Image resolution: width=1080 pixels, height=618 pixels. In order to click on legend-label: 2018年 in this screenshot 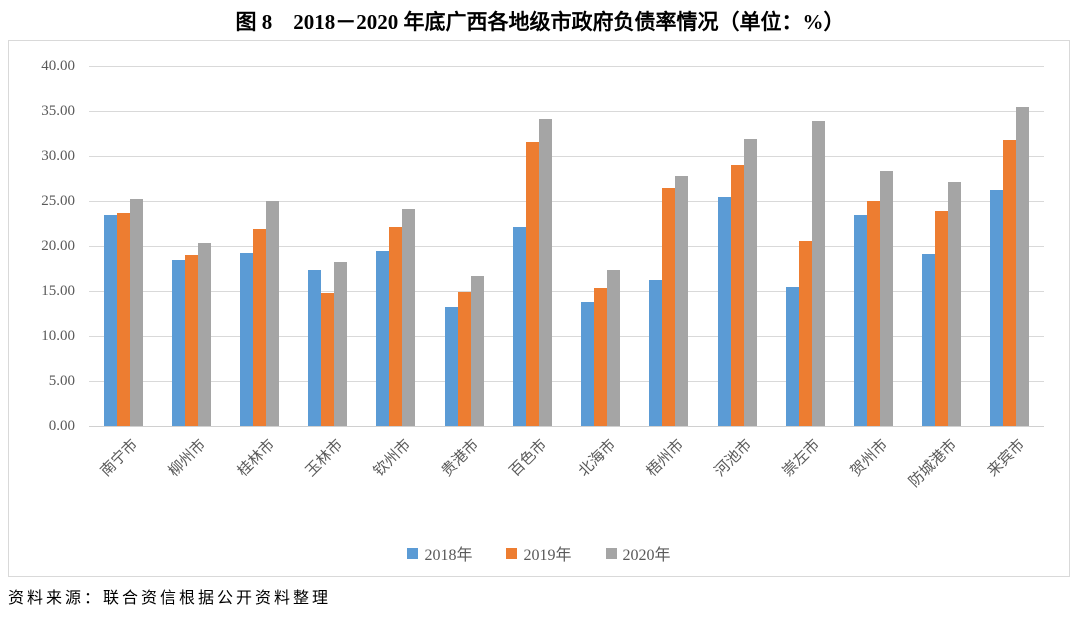, I will do `click(448, 555)`.